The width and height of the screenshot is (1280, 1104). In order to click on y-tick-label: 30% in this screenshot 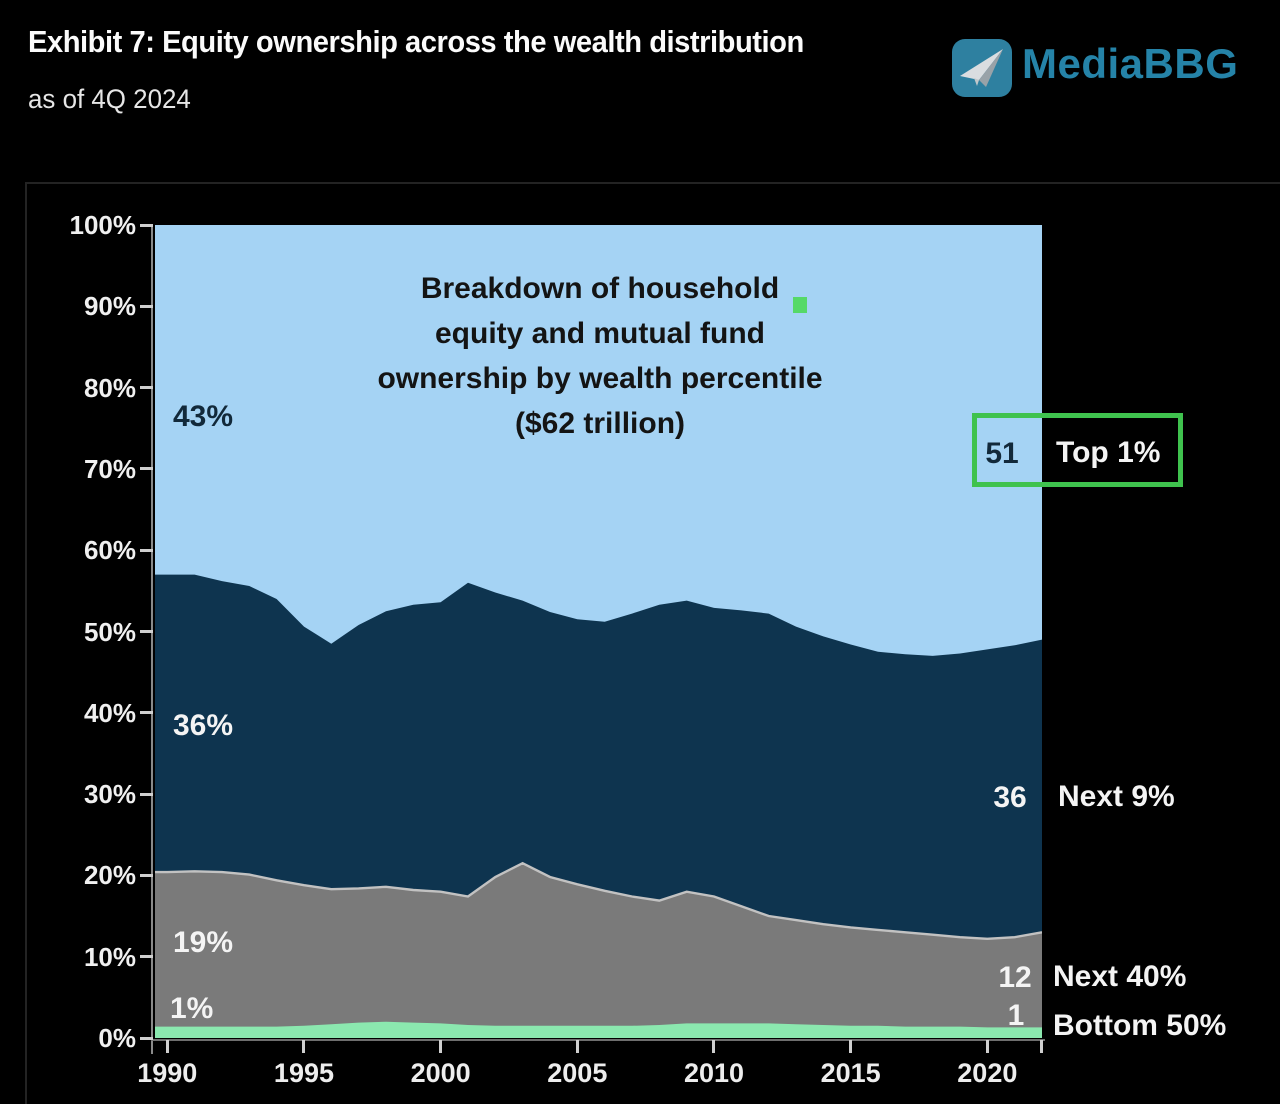, I will do `click(109, 794)`.